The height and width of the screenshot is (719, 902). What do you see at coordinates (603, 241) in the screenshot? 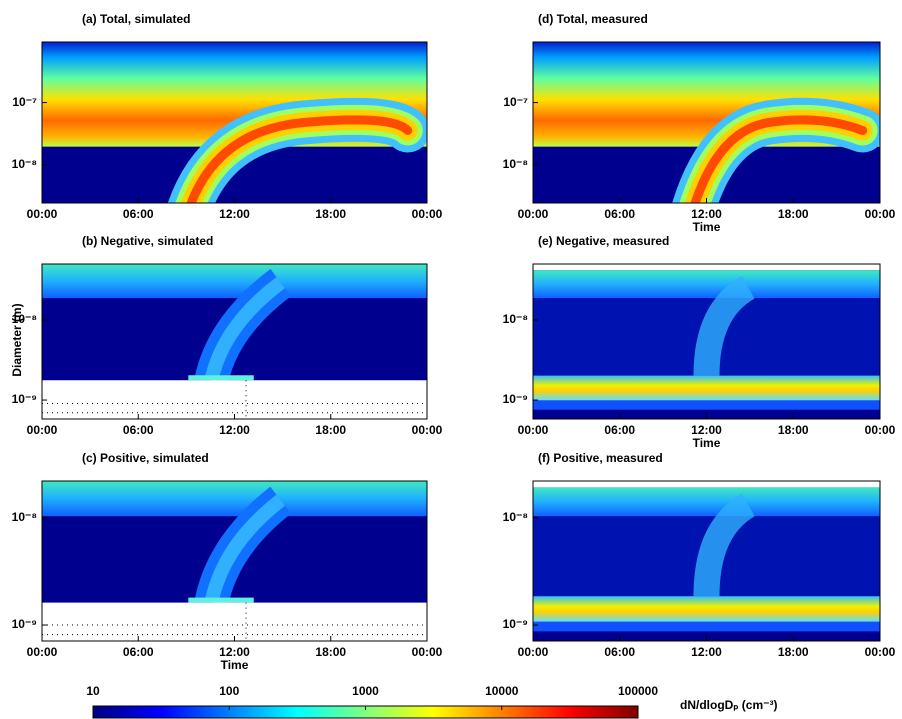
I see `panel-title: (e) Negative, measured` at bounding box center [603, 241].